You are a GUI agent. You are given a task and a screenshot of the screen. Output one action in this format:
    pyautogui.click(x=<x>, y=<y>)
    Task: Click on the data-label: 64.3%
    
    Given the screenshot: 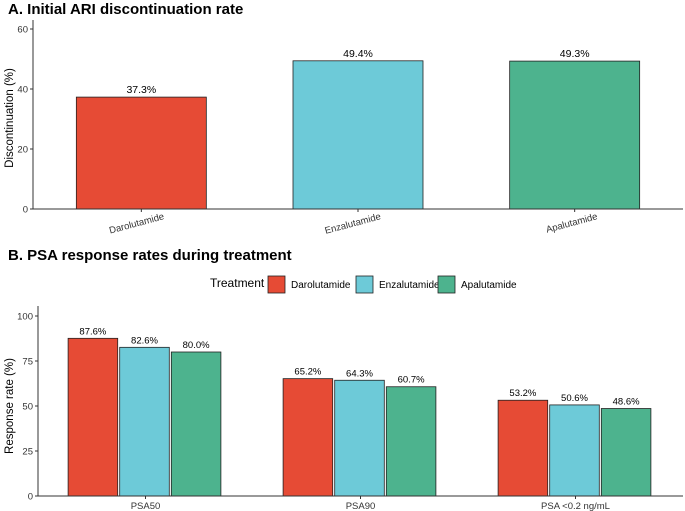 What is the action you would take?
    pyautogui.click(x=359, y=373)
    